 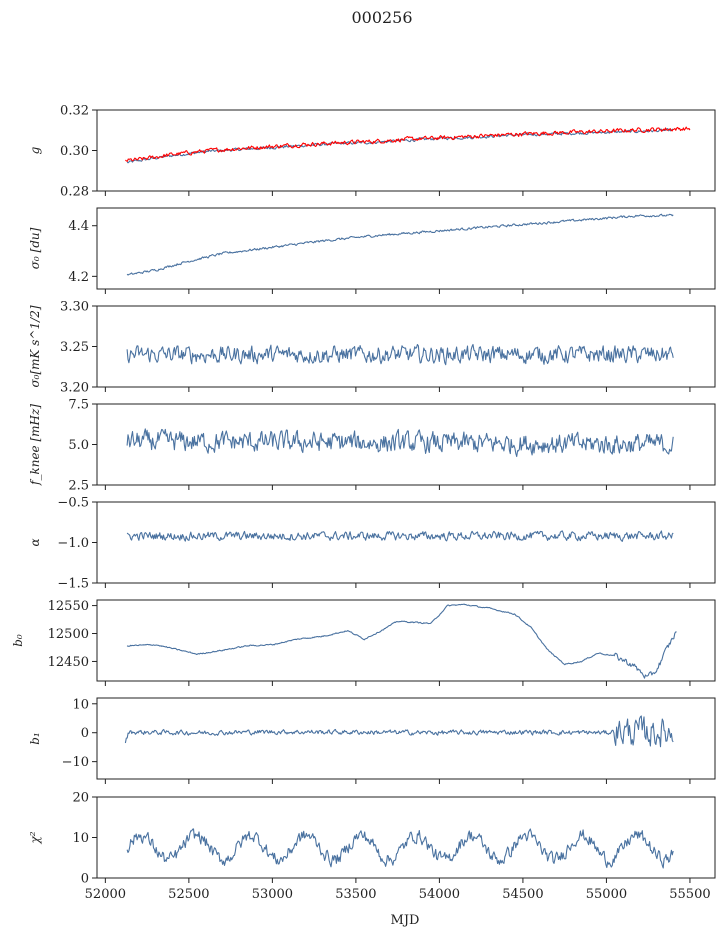 What do you see at coordinates (522, 894) in the screenshot?
I see `x-tick-label-5: 54500` at bounding box center [522, 894].